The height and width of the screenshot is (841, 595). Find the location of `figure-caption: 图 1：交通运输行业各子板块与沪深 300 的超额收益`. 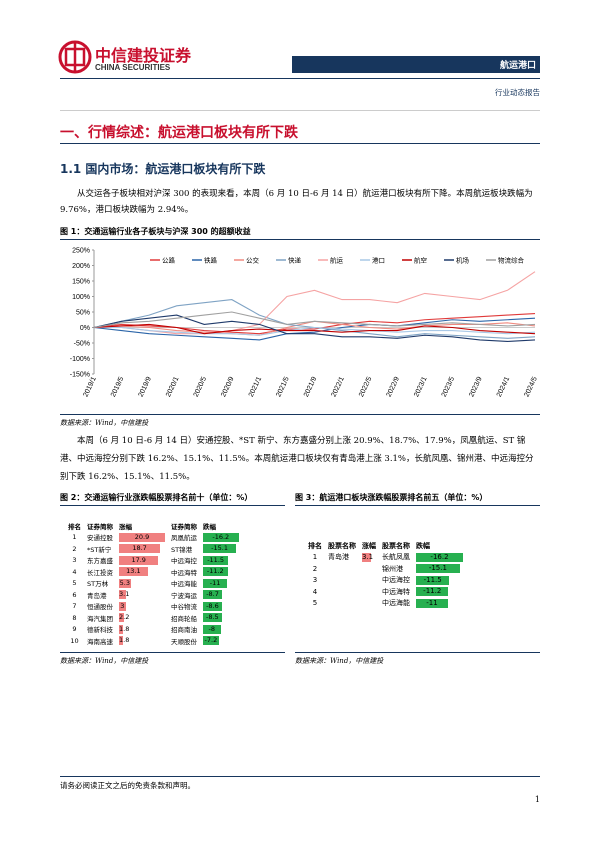

figure-caption: 图 1：交通运输行业各子板块与沪深 300 的超额收益 is located at coordinates (300, 233).